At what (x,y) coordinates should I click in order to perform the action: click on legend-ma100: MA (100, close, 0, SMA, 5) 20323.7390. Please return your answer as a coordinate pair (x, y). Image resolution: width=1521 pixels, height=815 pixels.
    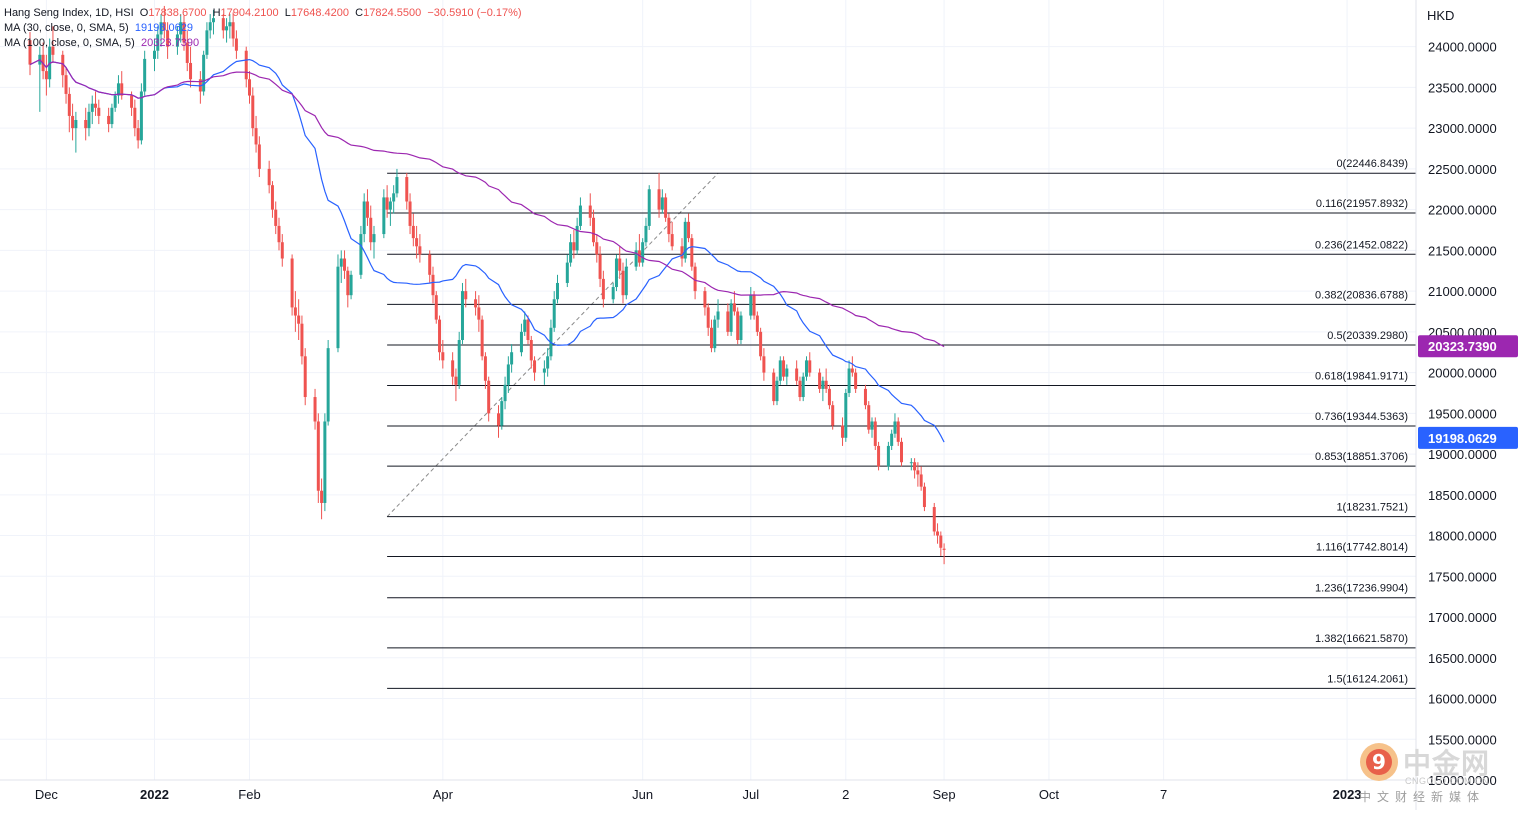
    Looking at the image, I should click on (263, 43).